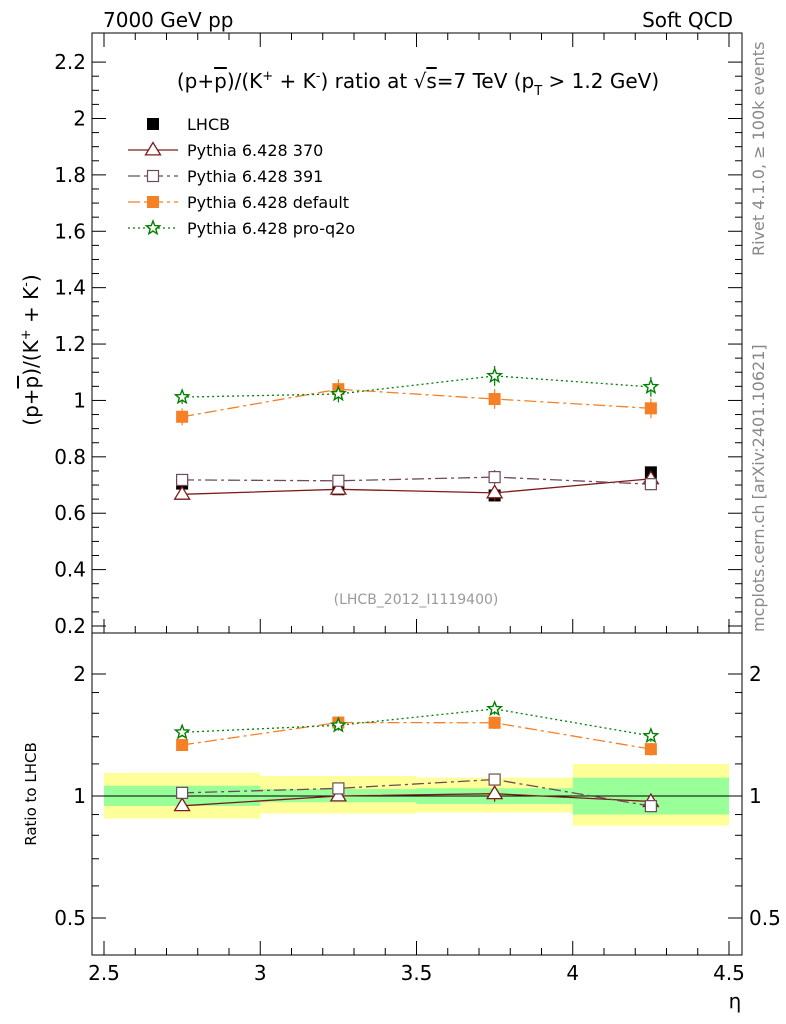  I want to click on process-label: Soft QCD, so click(687, 20).